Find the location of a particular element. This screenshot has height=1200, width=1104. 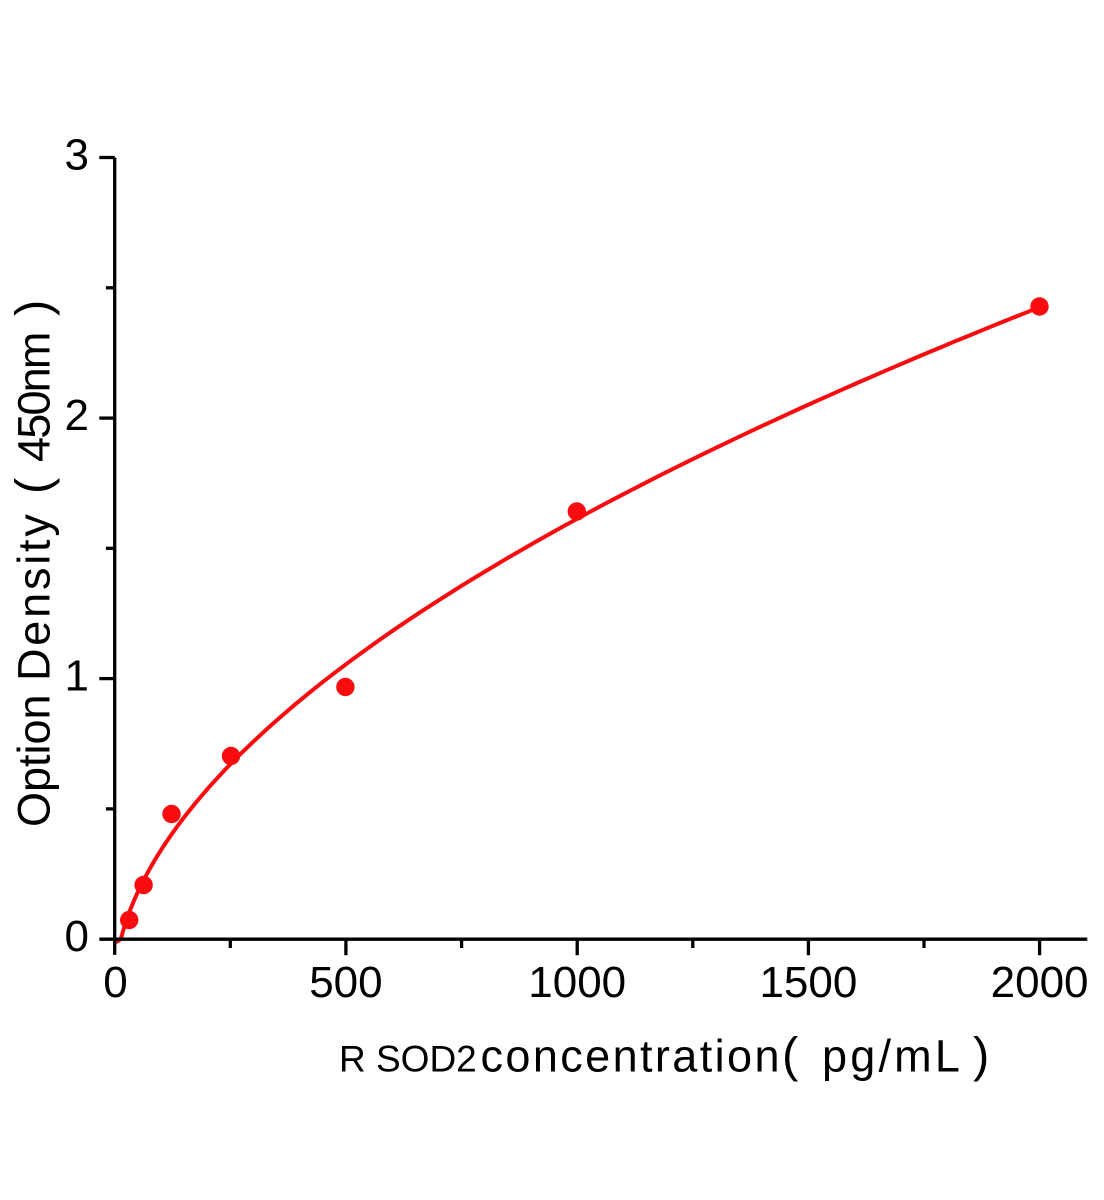

svg-text: 500 is located at coordinates (345, 982).